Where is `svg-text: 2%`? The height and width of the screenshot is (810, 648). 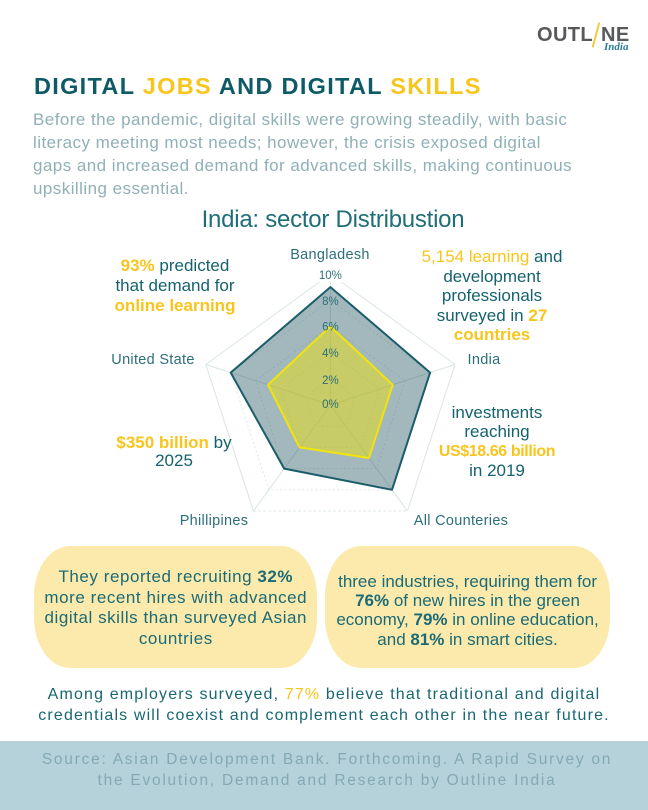
svg-text: 2% is located at coordinates (330, 381).